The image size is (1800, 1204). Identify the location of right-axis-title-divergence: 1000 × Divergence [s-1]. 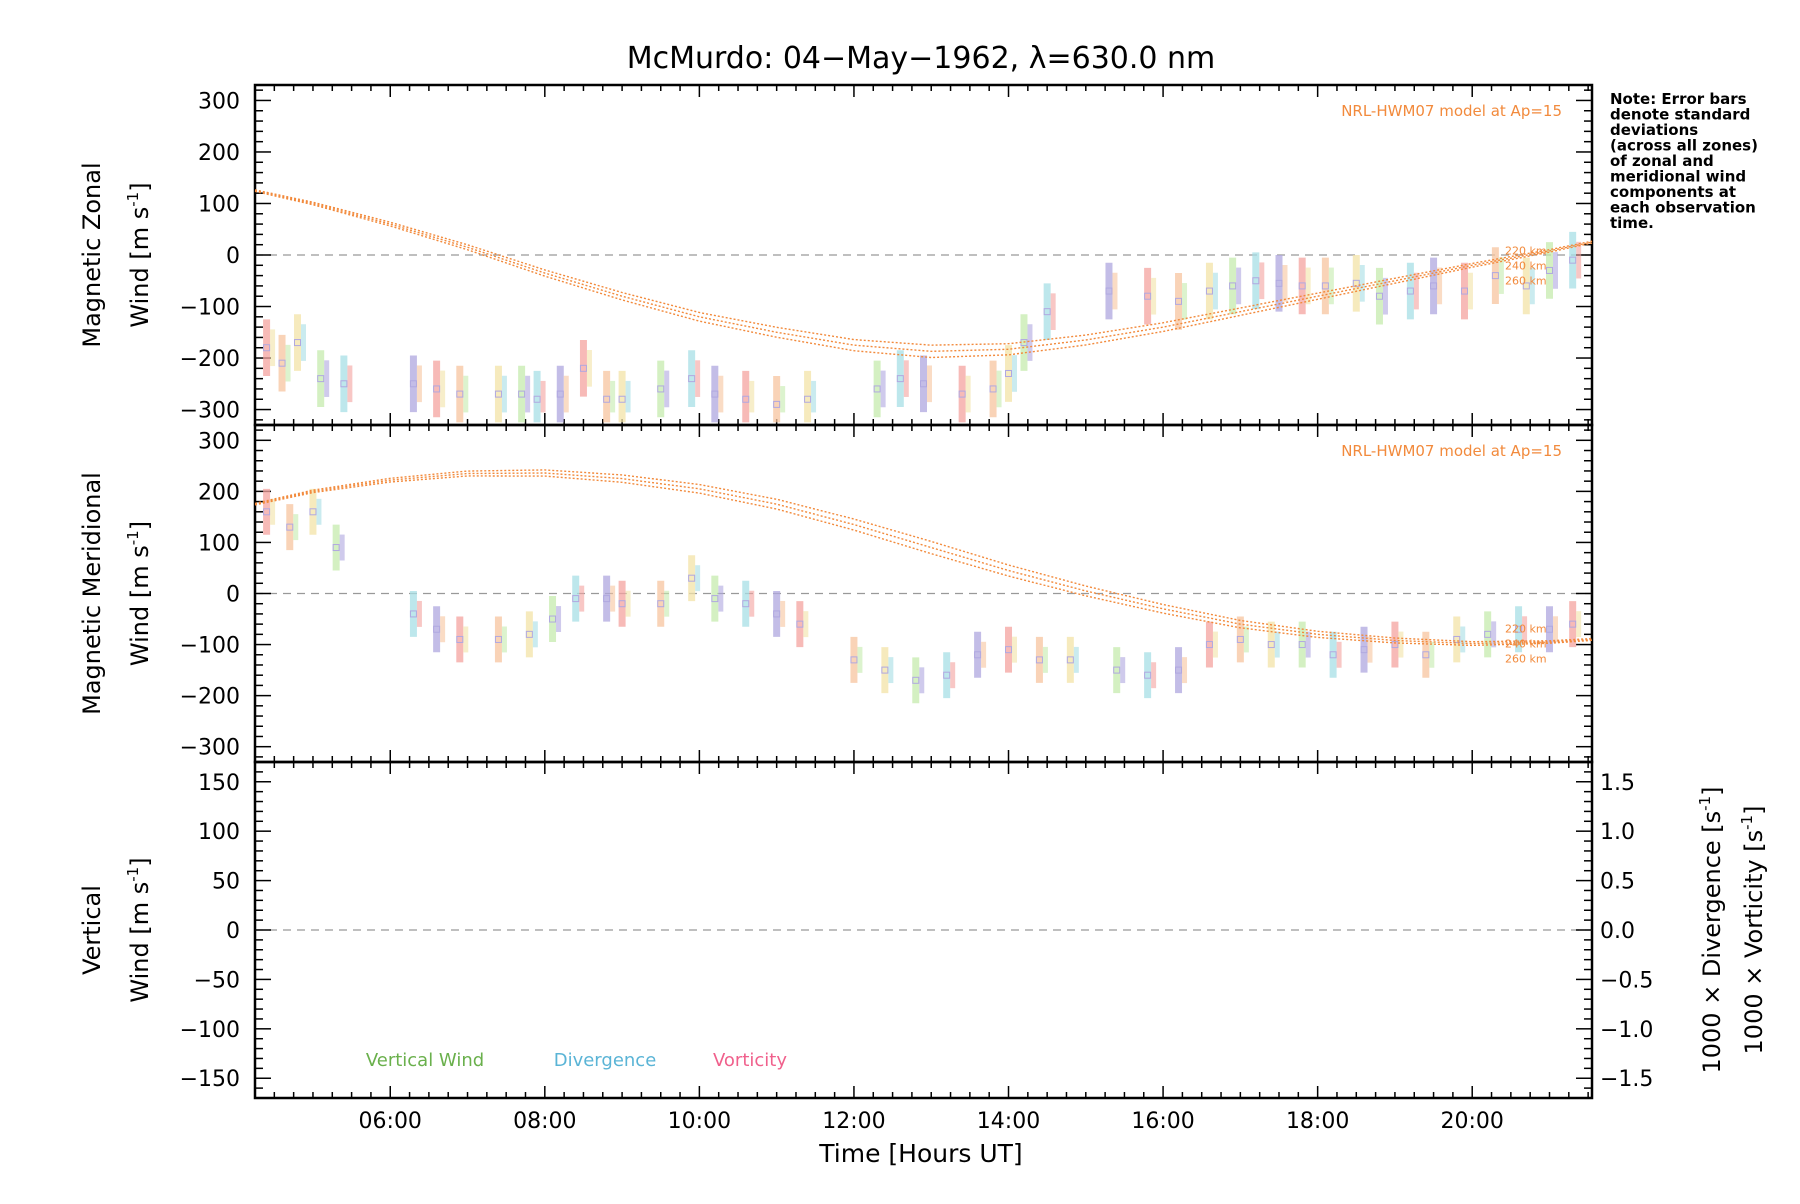
(1711, 929).